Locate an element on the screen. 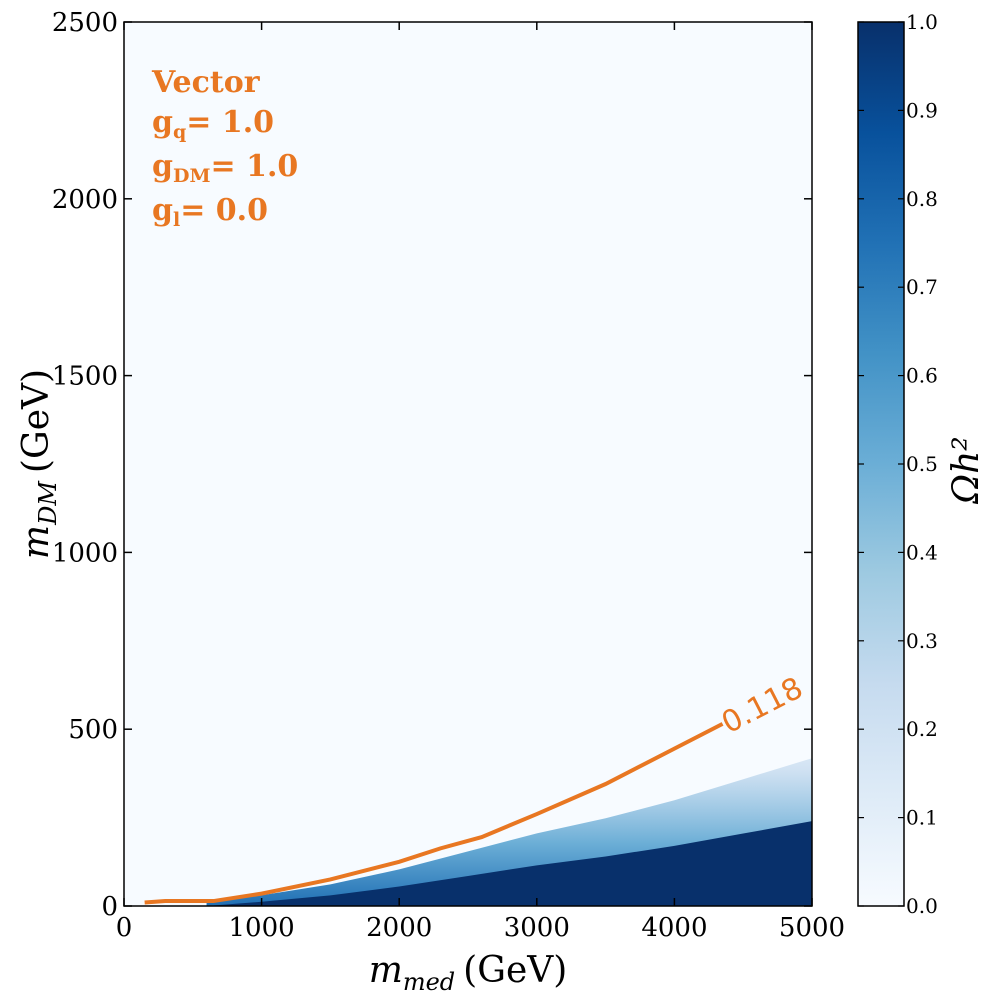  colorbar-tick-label: 0.9 is located at coordinates (922, 110).